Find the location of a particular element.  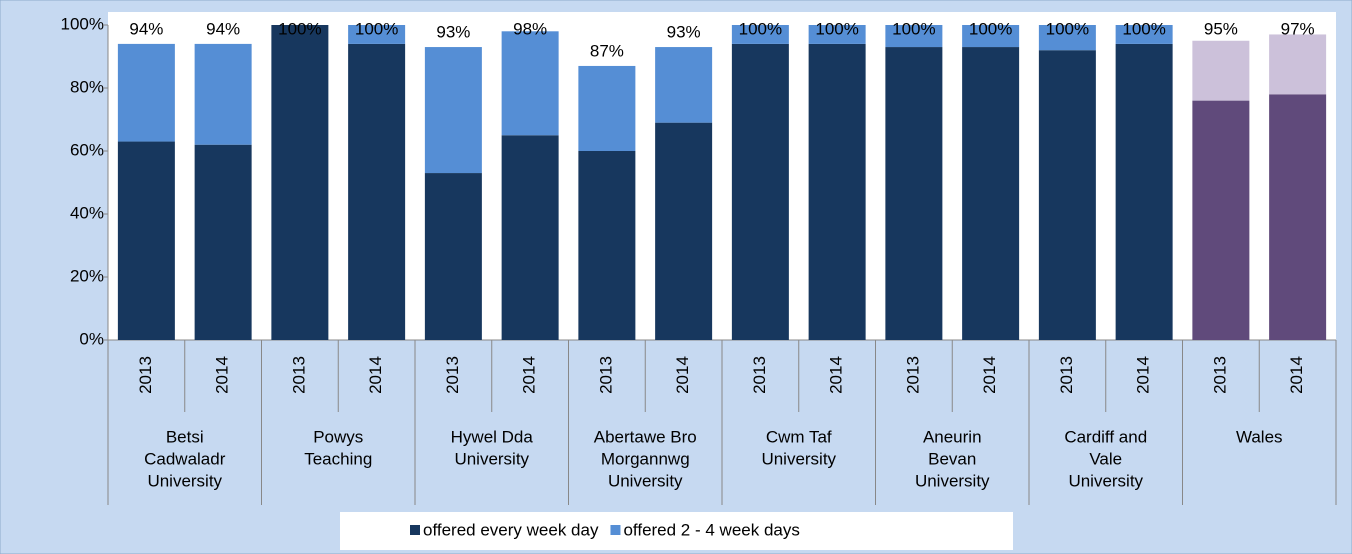

group-label: Teaching is located at coordinates (338, 458).